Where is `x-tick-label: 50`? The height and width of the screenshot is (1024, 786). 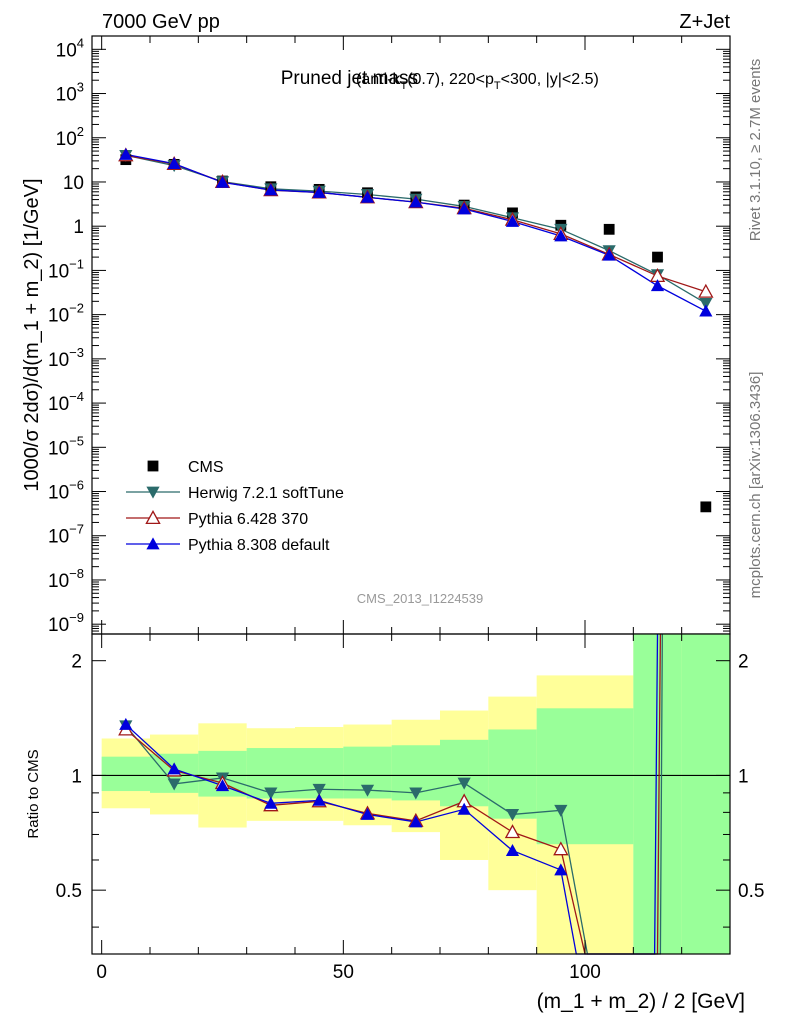
x-tick-label: 50 is located at coordinates (343, 972).